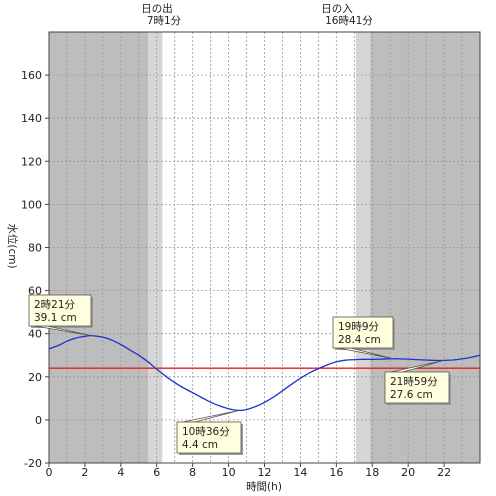 This screenshot has width=496, height=496. Describe the element at coordinates (192, 472) in the screenshot. I see `x-tick-label: 8` at that location.